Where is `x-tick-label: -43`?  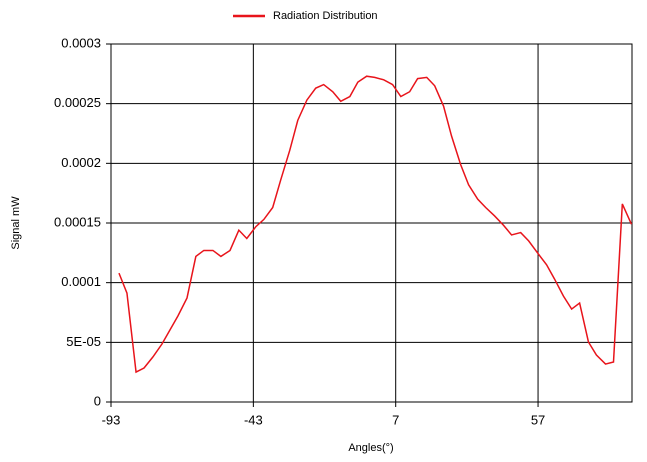
x-tick-label: -43 is located at coordinates (253, 419).